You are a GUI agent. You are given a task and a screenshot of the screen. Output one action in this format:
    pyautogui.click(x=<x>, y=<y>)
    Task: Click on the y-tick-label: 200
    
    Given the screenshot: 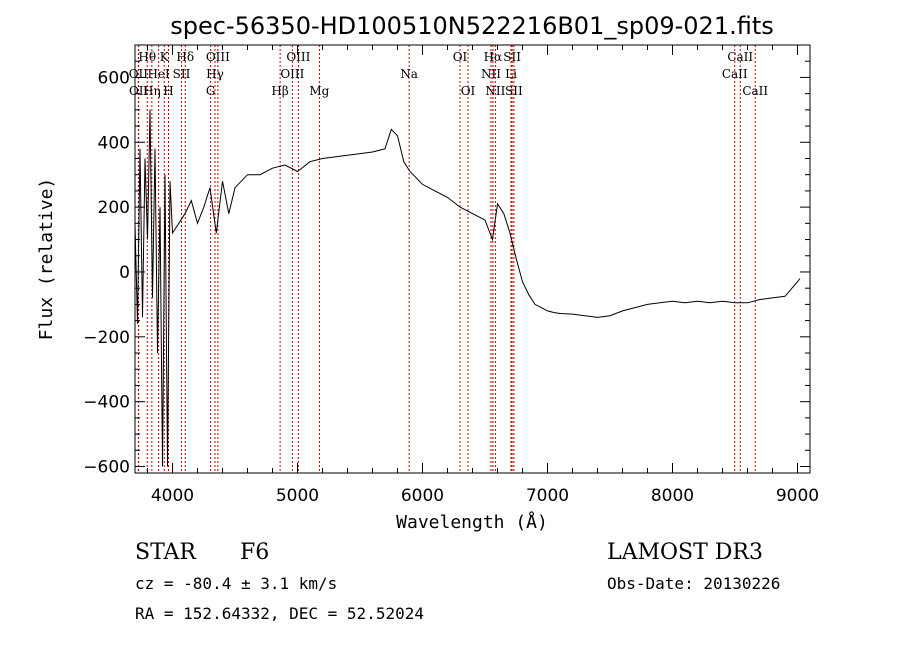 What is the action you would take?
    pyautogui.click(x=114, y=208)
    